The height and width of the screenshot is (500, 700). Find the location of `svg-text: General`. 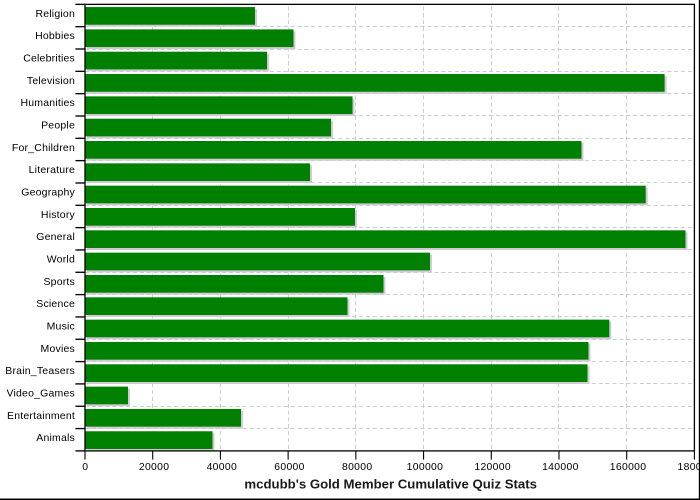

svg-text: General is located at coordinates (55, 237).